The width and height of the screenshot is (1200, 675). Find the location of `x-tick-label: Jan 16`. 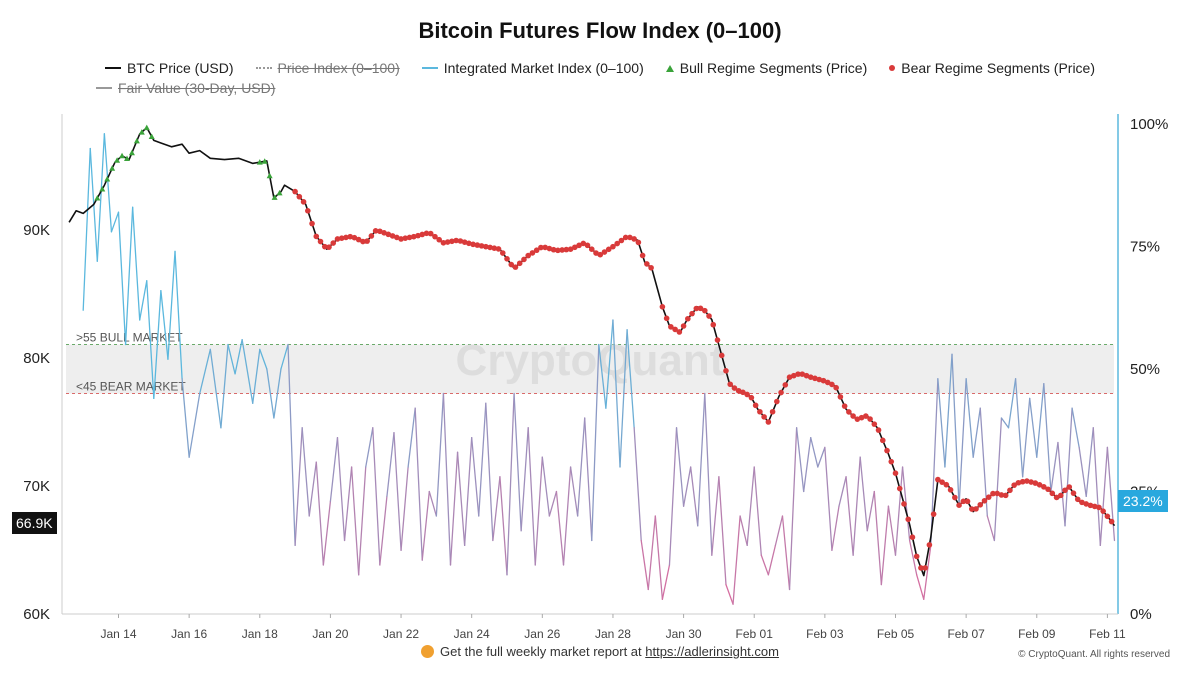

x-tick-label: Jan 16 is located at coordinates (189, 634).